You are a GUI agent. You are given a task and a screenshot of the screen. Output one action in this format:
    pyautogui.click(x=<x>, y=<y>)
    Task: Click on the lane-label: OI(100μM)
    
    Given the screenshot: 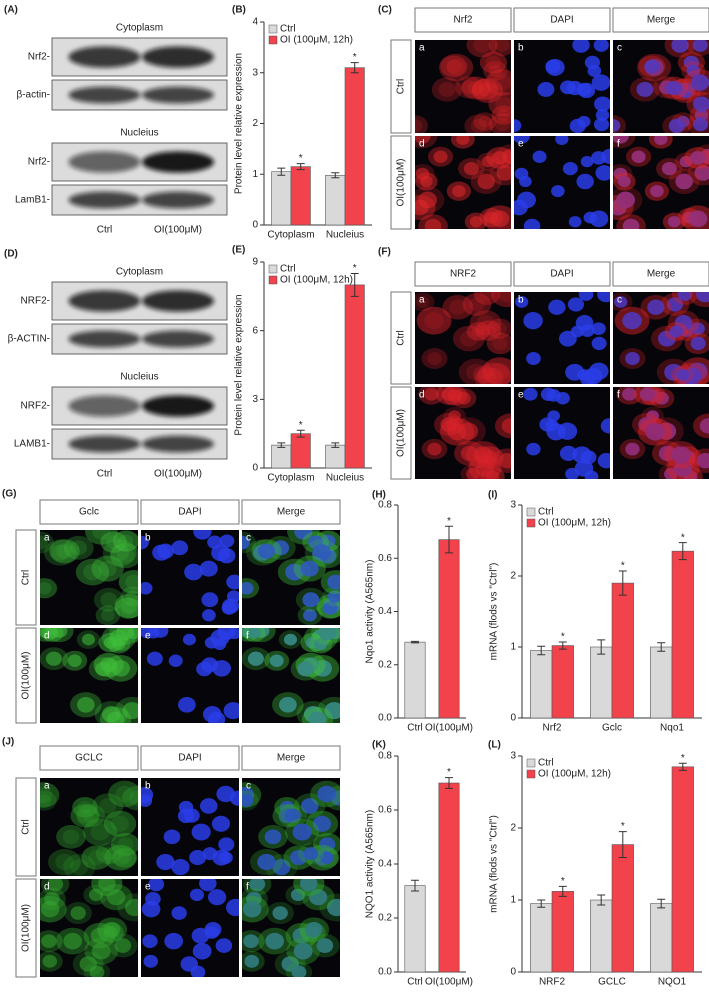 What is the action you would take?
    pyautogui.click(x=178, y=230)
    